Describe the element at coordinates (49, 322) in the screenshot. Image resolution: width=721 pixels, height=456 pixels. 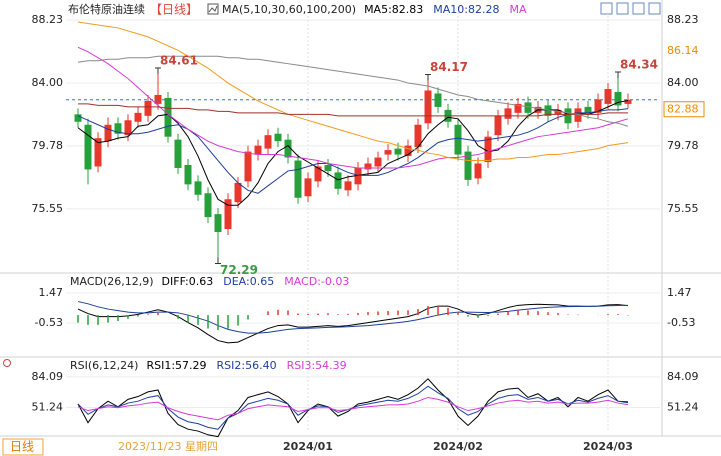
I see `y-tick-label-left: -0.53` at that location.